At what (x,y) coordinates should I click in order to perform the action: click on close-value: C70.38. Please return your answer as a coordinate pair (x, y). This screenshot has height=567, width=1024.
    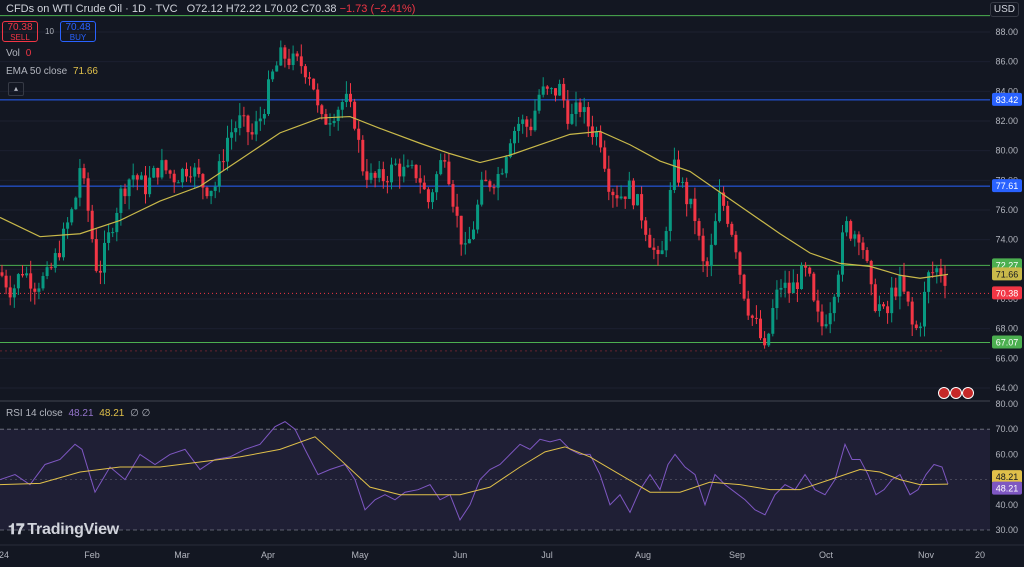
    Looking at the image, I should click on (319, 9).